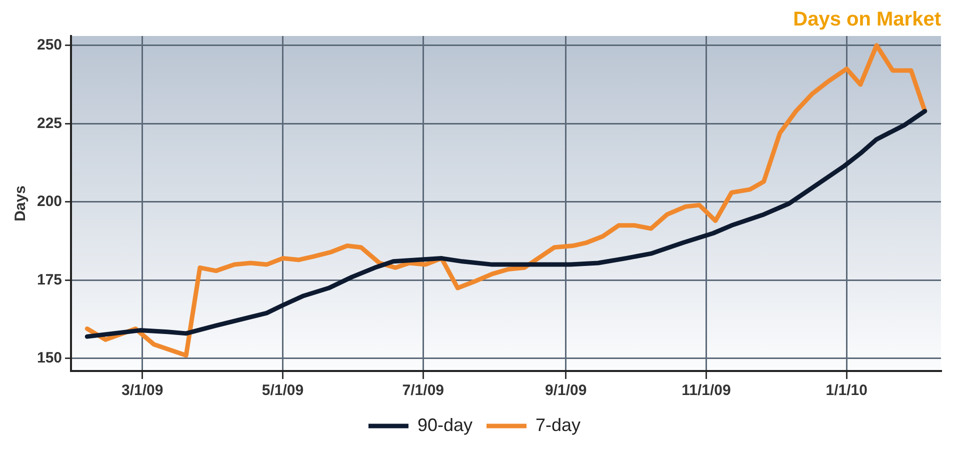 Image resolution: width=953 pixels, height=453 pixels. I want to click on y-tick-label: 250, so click(49, 45).